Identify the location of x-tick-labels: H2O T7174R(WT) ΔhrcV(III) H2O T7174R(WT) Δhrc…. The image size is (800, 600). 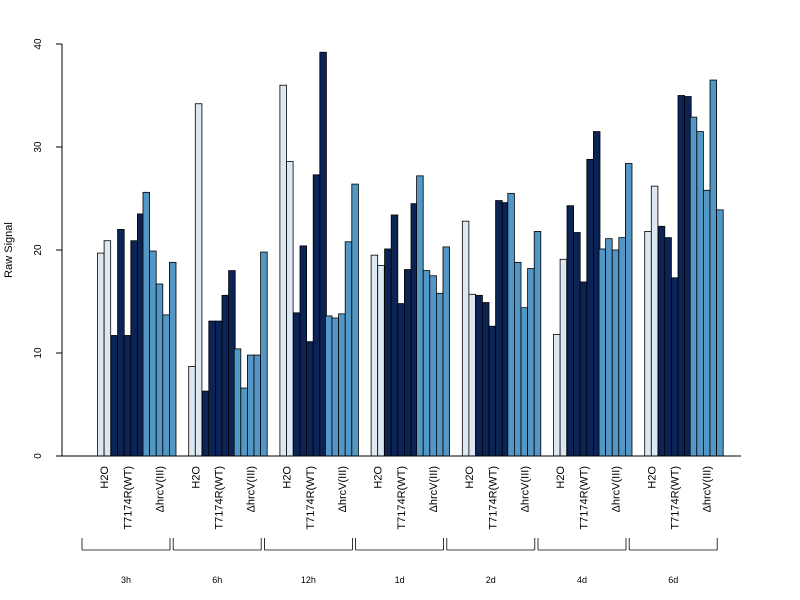
(406, 498).